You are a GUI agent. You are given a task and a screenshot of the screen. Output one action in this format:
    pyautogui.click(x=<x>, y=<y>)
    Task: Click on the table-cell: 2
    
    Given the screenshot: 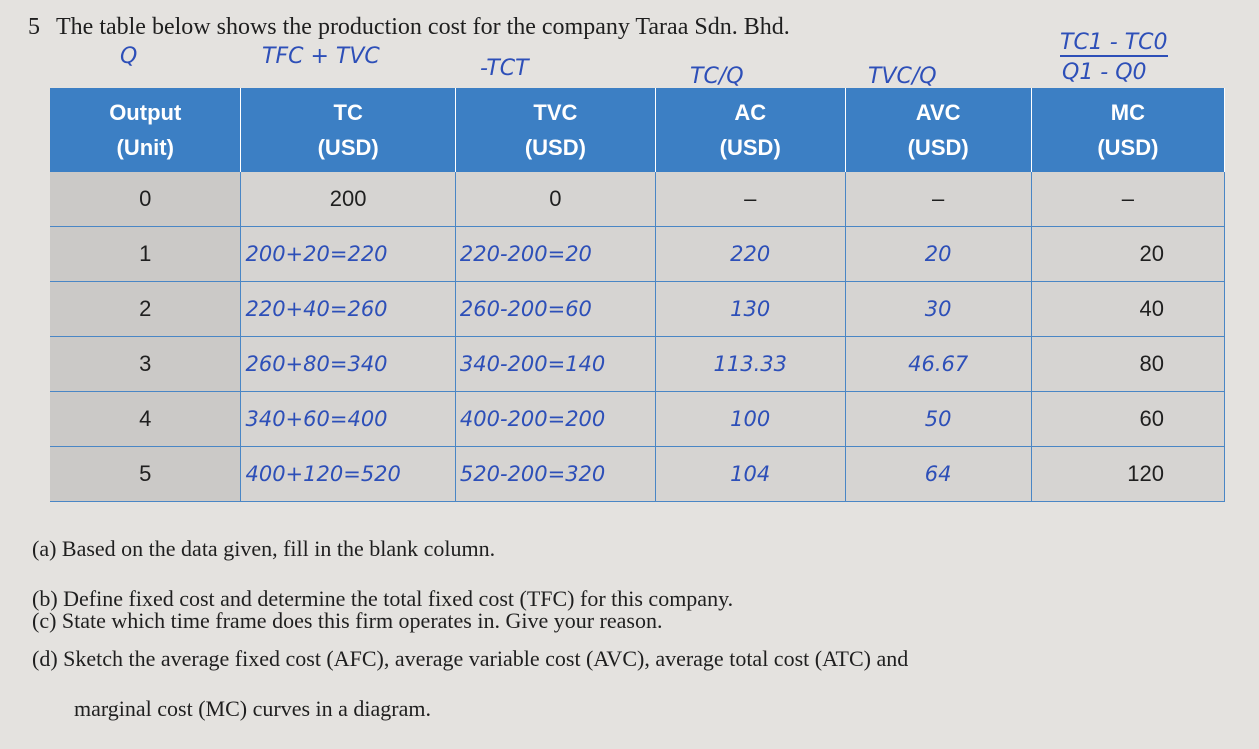 What is the action you would take?
    pyautogui.click(x=146, y=309)
    